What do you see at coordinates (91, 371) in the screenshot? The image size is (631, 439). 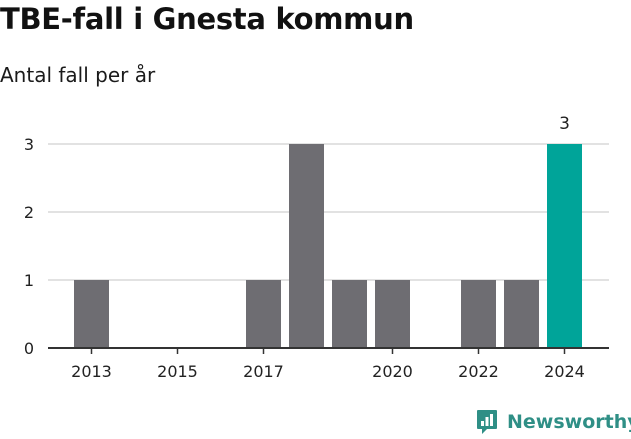 I see `x-tick-label: 2013` at bounding box center [91, 371].